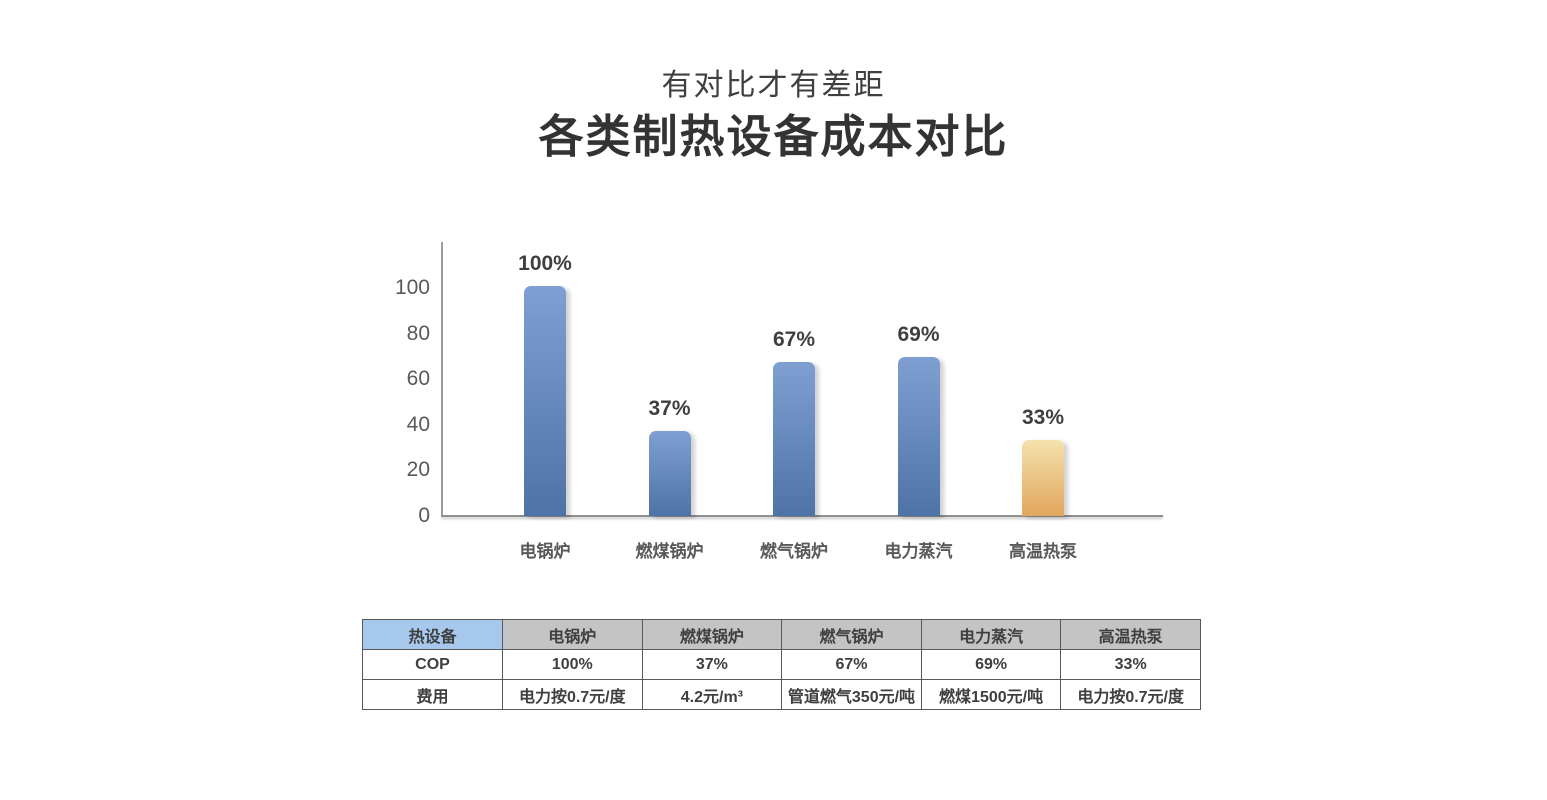  Describe the element at coordinates (991, 634) in the screenshot. I see `table-header-cell: 电力蒸汽` at that location.